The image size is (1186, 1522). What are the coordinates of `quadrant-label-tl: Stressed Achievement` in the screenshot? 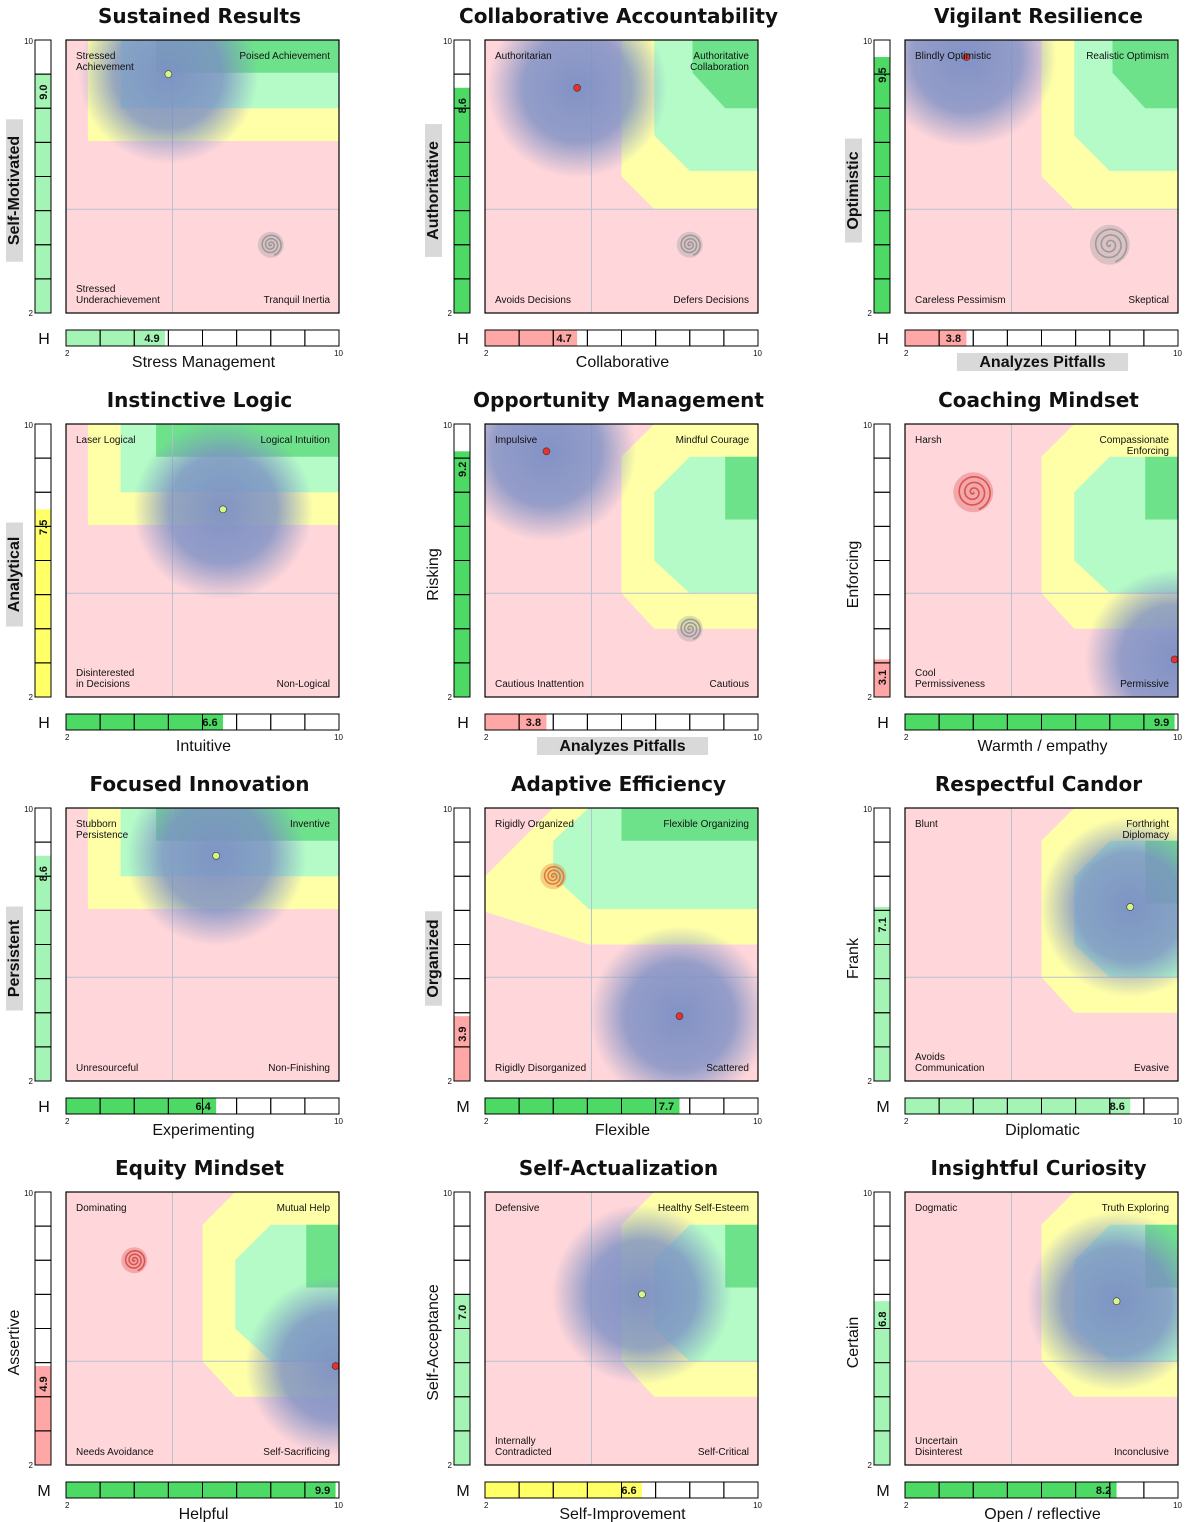 It's located at (105, 62).